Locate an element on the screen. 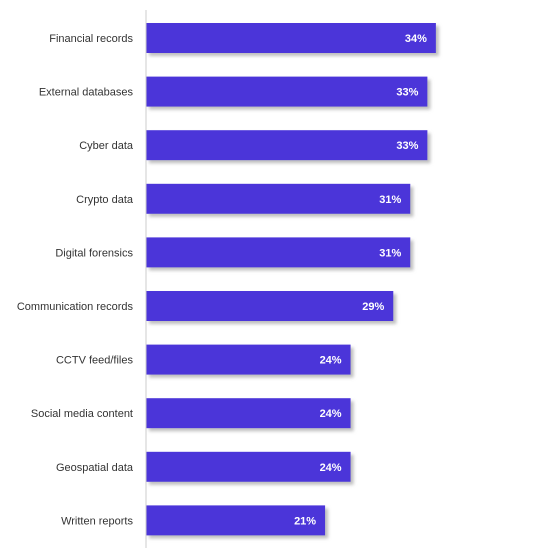  value-label: 29% is located at coordinates (373, 307).